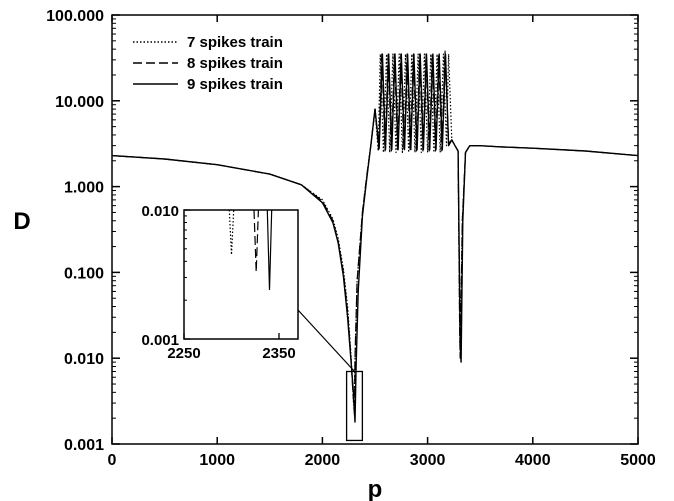  I want to click on x-tick-label: 5000, so click(638, 460).